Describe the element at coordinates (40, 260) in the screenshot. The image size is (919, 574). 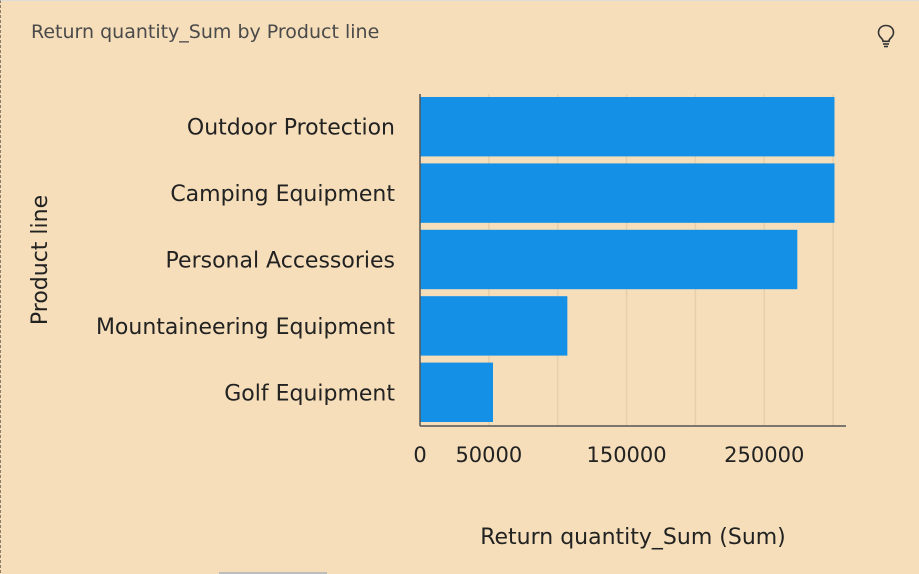
I see `y-axis-title: Product line` at that location.